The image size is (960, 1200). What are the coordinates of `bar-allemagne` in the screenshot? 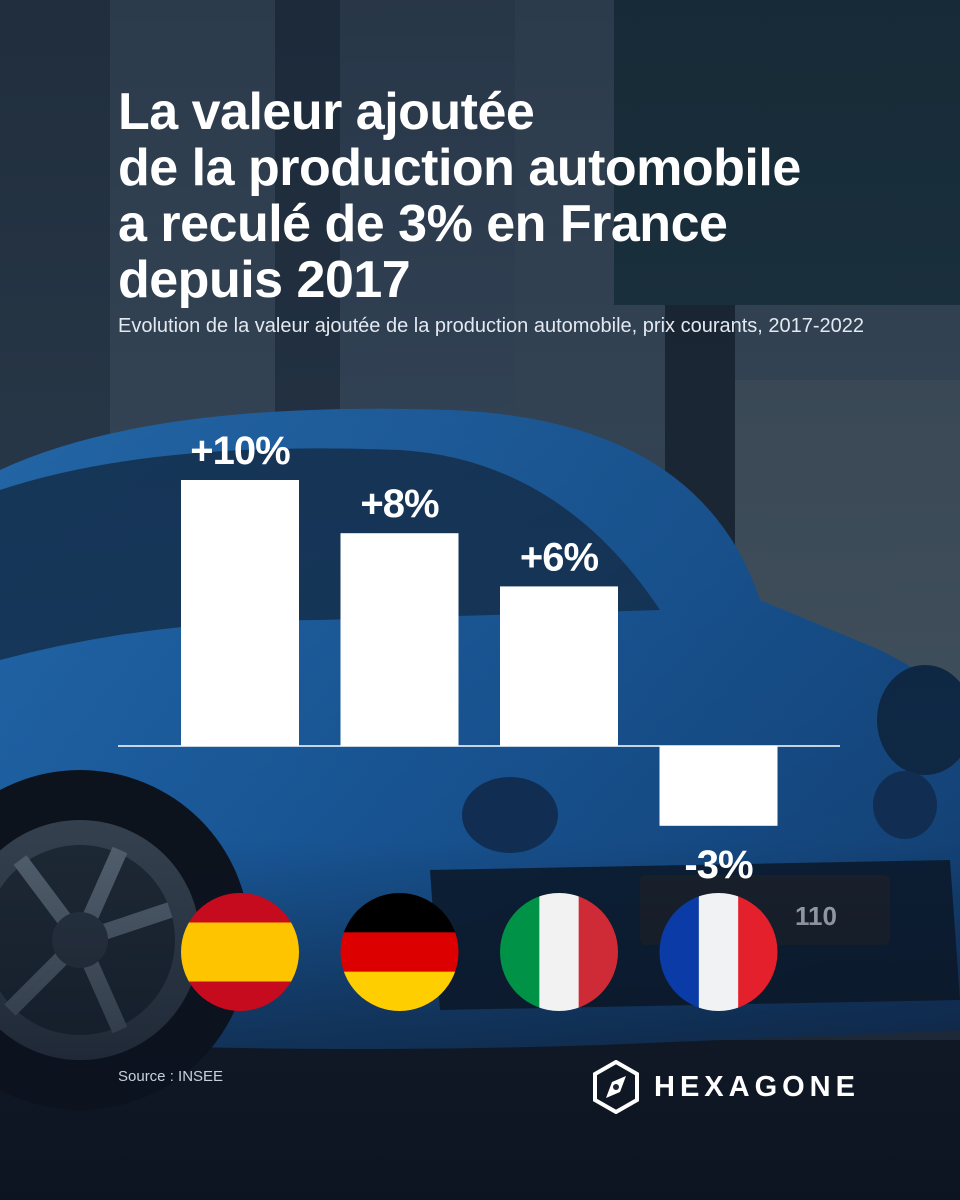 It's located at (399, 639).